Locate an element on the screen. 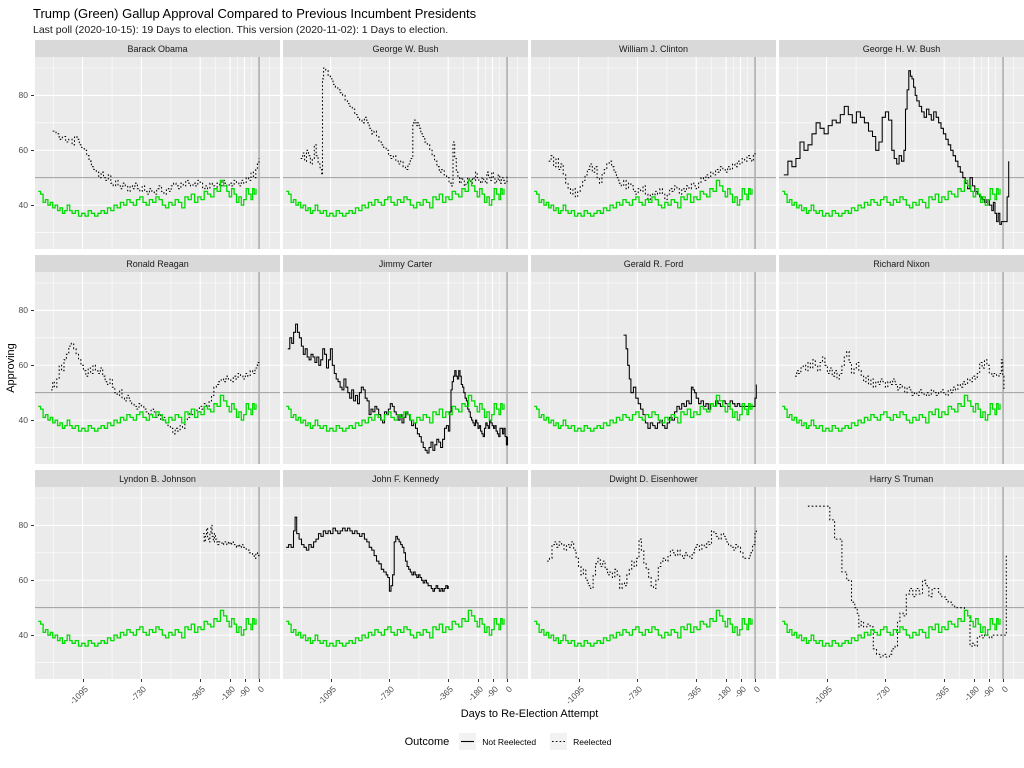  facet-strip-richard-nixon: Richard Nixon is located at coordinates (901, 263).